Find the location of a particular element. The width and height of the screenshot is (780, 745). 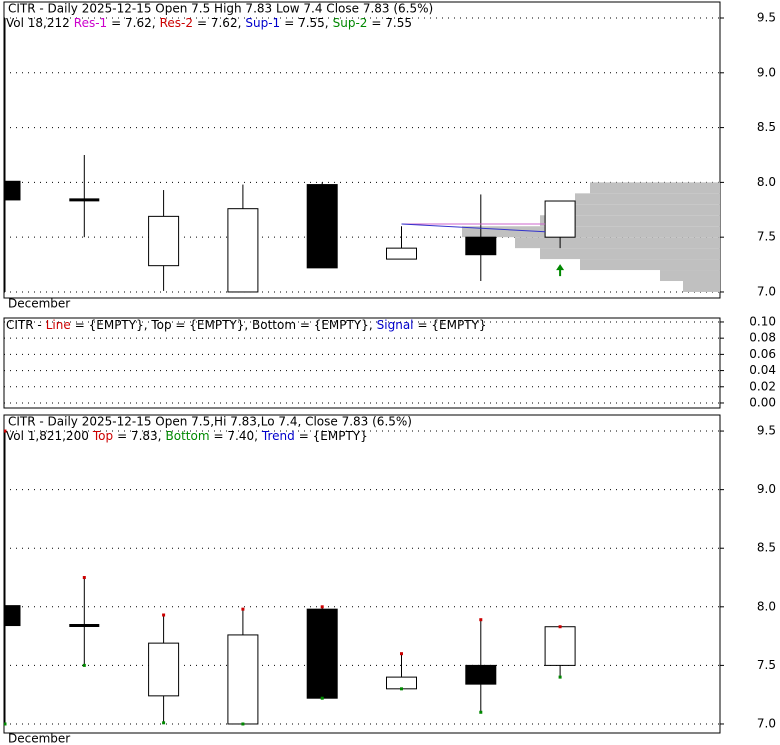

legend-item: Bottom is located at coordinates (188, 436).